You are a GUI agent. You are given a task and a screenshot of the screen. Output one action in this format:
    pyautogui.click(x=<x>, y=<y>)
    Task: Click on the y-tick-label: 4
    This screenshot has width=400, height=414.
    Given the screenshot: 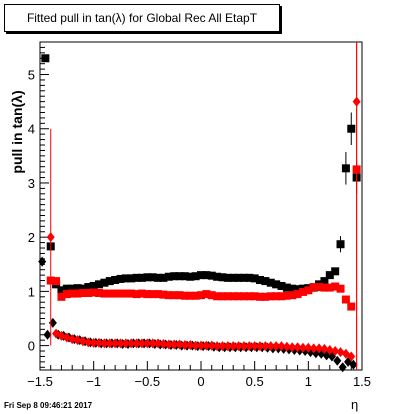 What is the action you would take?
    pyautogui.click(x=31, y=129)
    